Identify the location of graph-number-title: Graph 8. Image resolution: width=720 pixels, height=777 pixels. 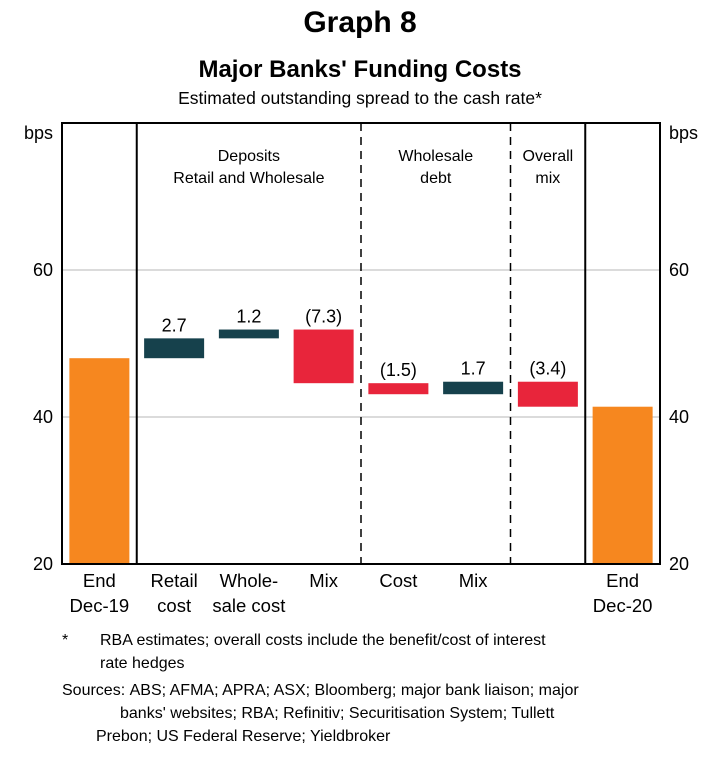
(360, 22).